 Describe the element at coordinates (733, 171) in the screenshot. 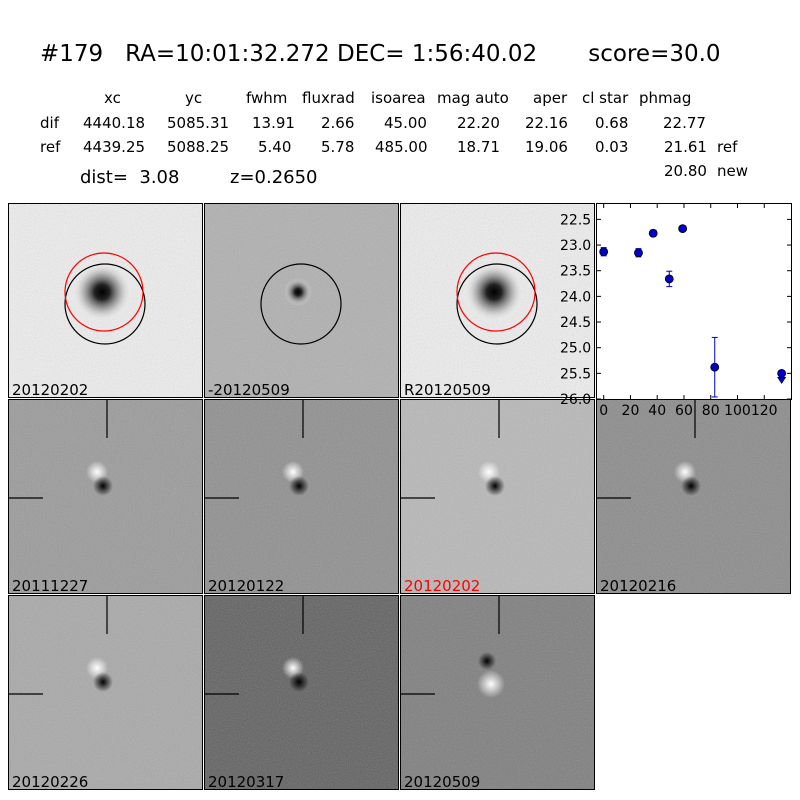

I see `new-phmag-label: new` at that location.